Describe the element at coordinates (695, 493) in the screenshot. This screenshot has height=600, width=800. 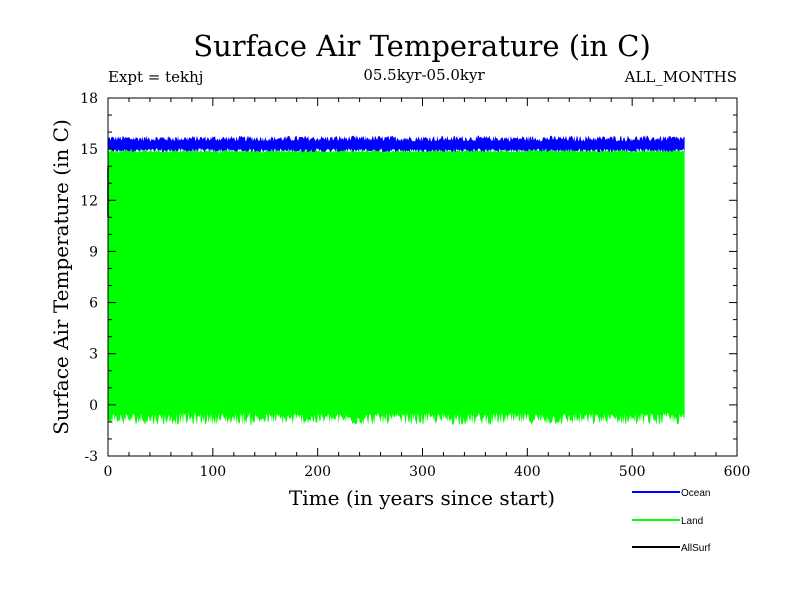
I see `legend-label-ocean: Ocean` at that location.